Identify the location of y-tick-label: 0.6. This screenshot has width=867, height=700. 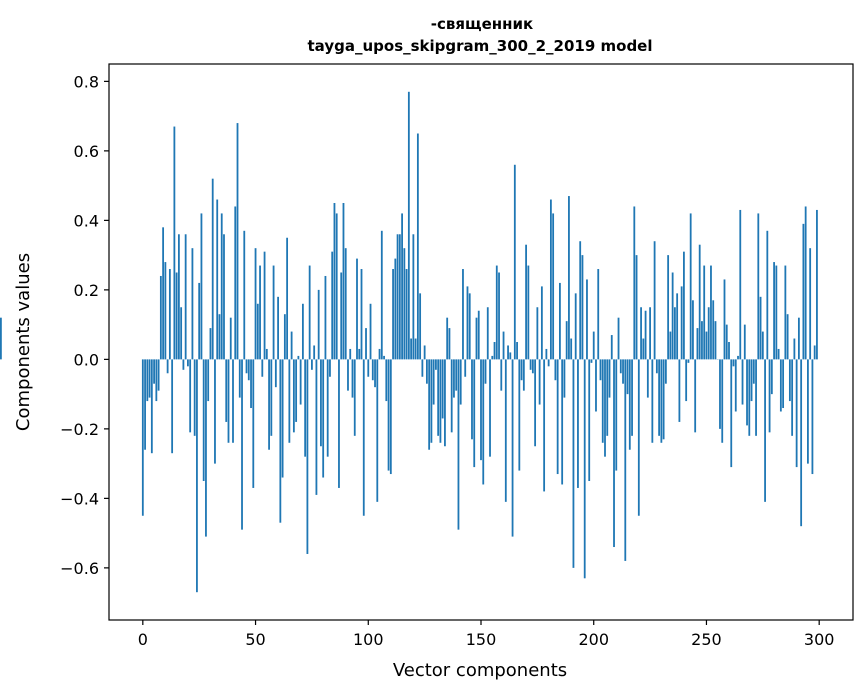
(86, 151).